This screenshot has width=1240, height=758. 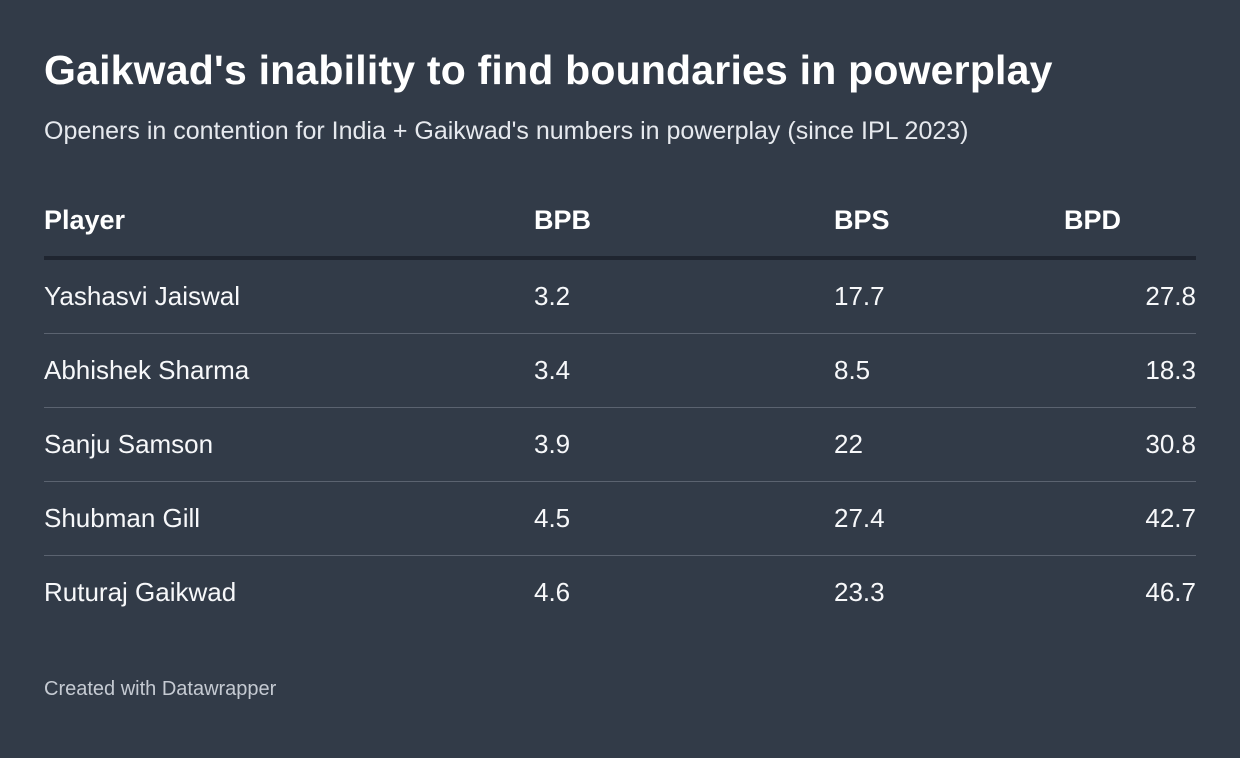 I want to click on cell-bps-value: 27.4, so click(x=859, y=518).